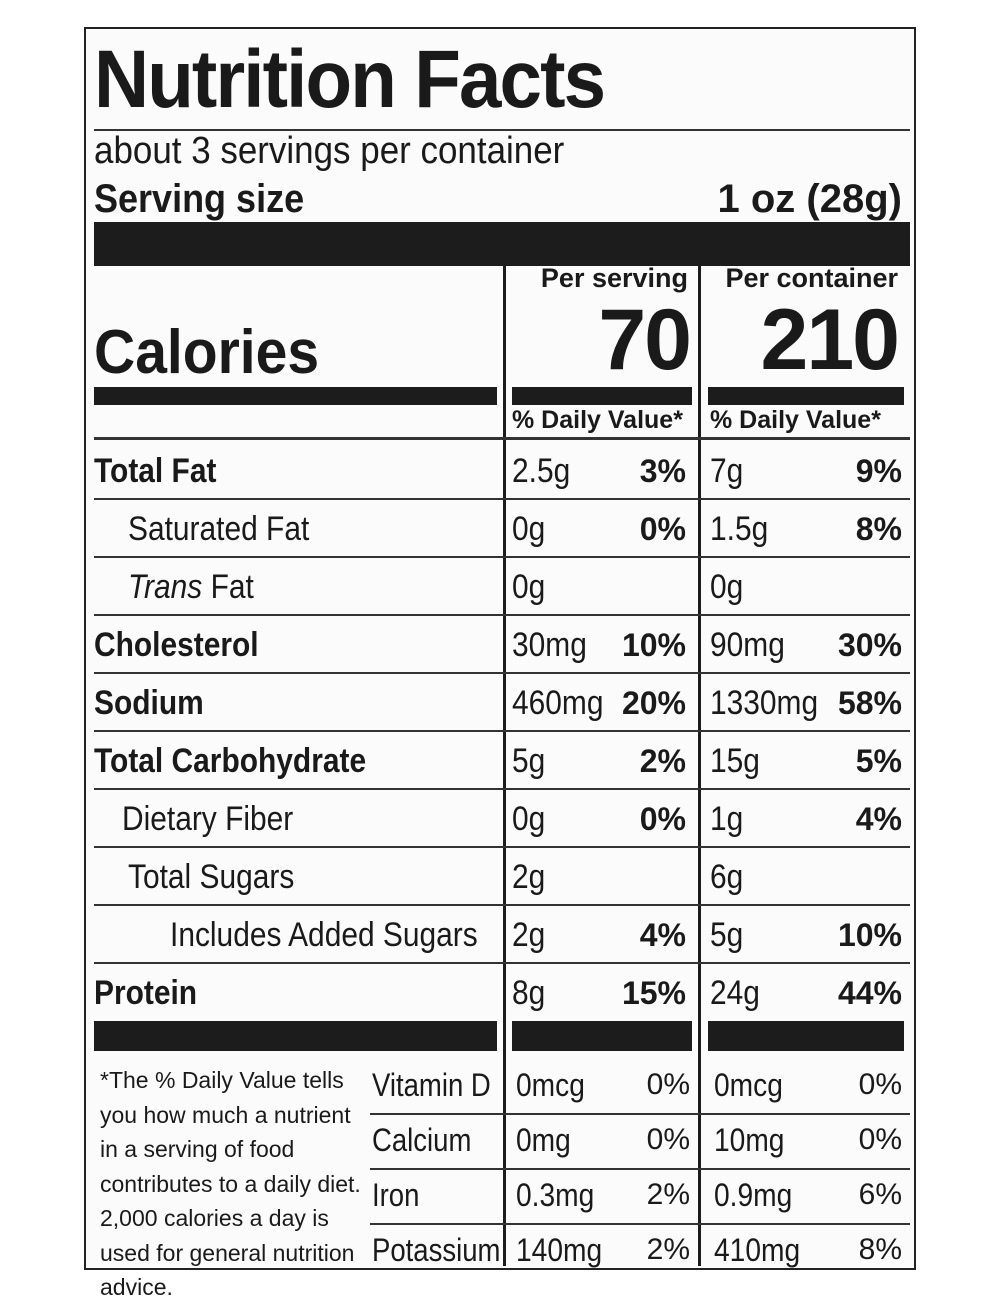 Image resolution: width=1000 pixels, height=1305 pixels. Describe the element at coordinates (502, 438) in the screenshot. I see `dv-header-divider` at that location.